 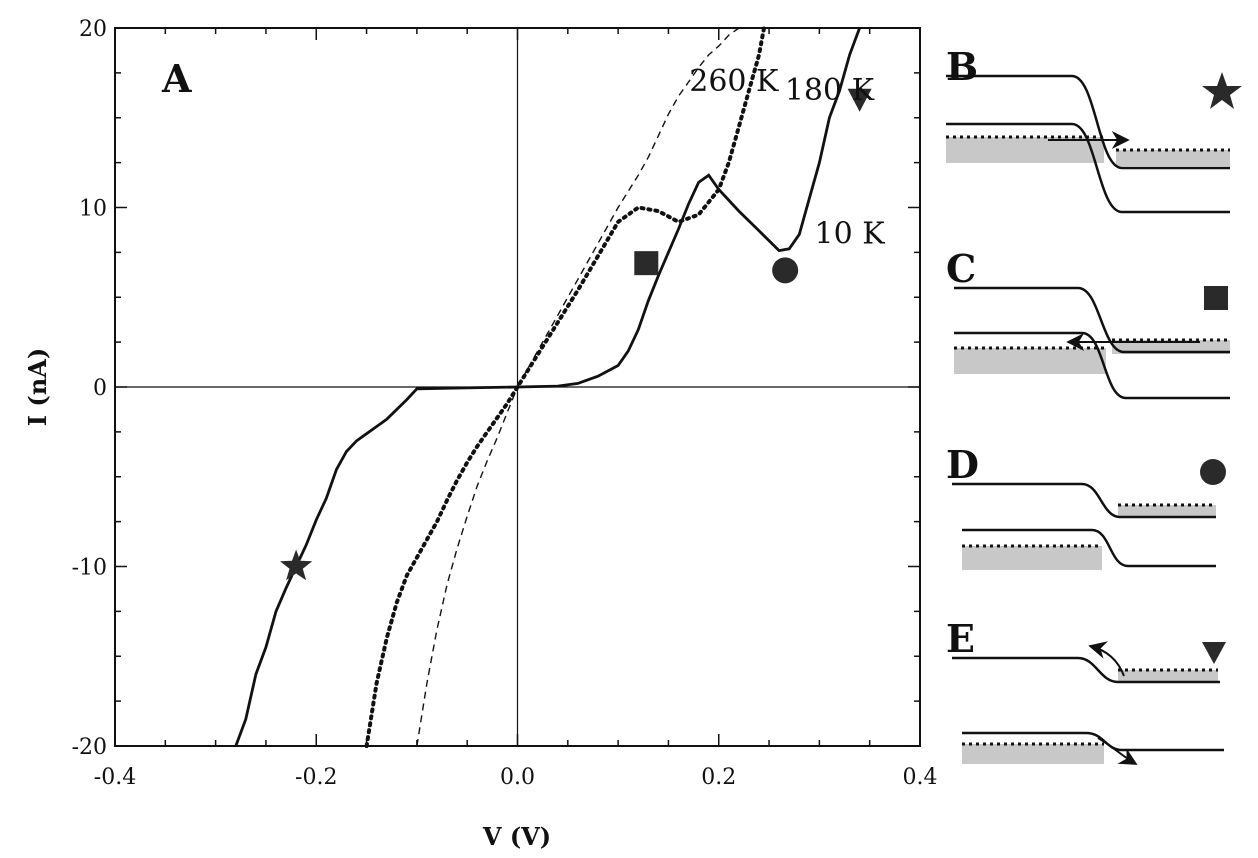 I want to click on panel-label-d: D, so click(x=962, y=464).